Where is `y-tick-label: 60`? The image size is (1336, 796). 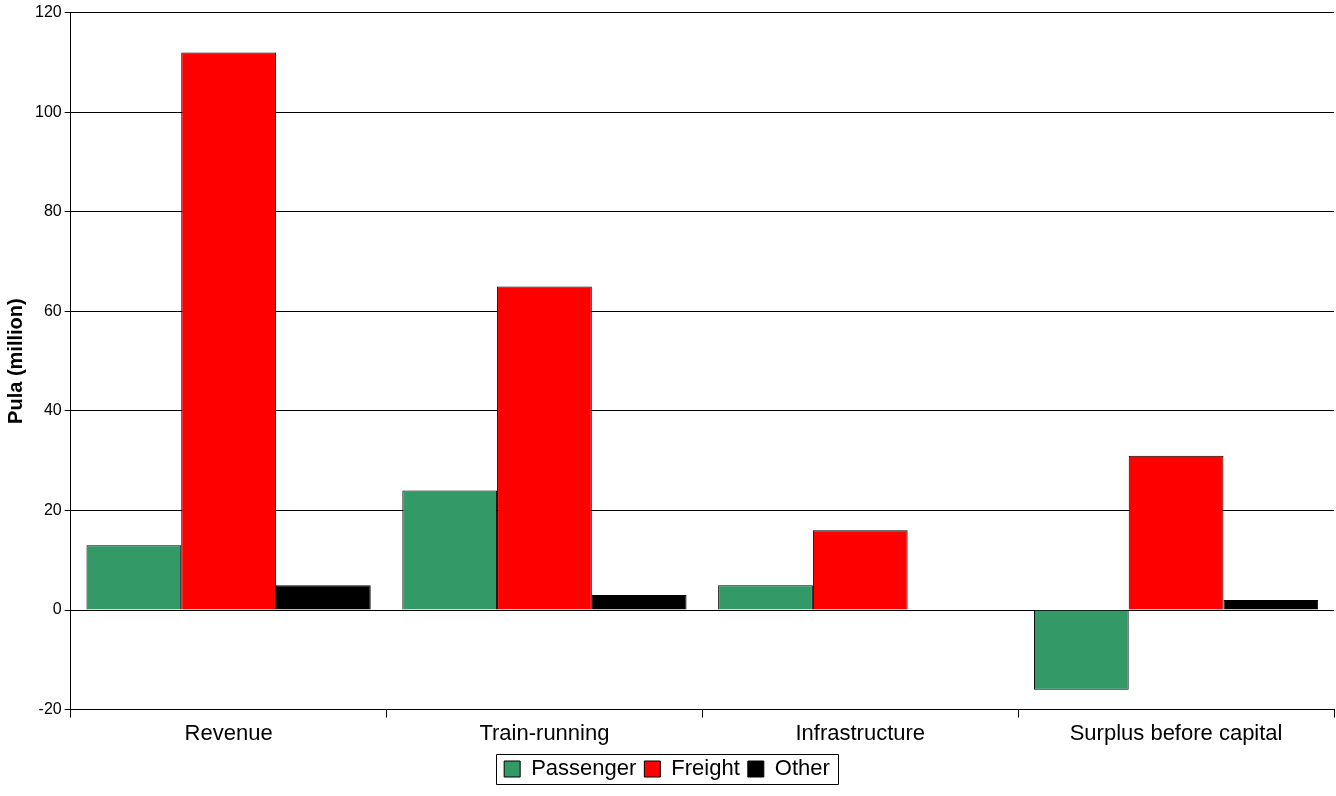
y-tick-label: 60 is located at coordinates (52, 310).